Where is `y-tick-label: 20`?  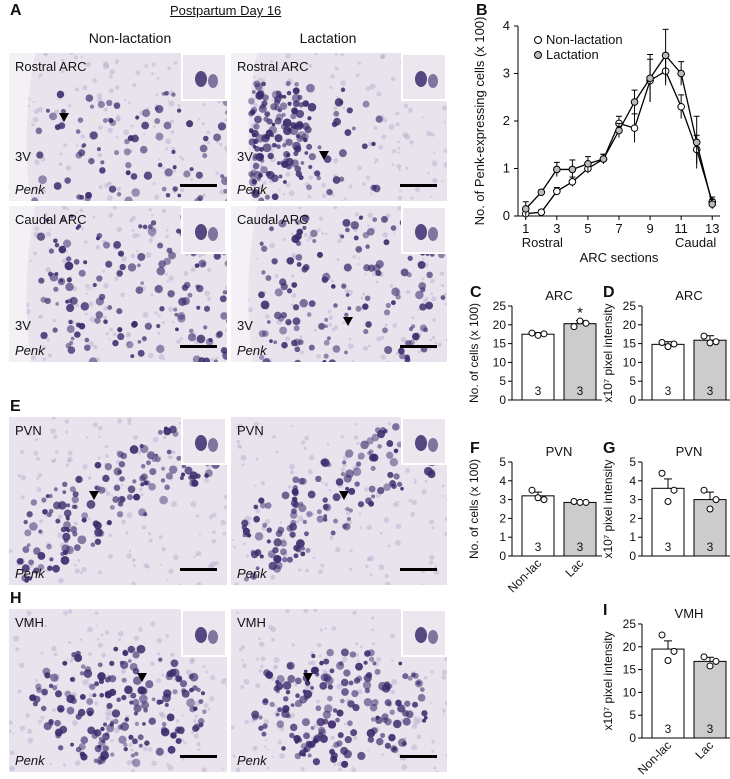
y-tick-label: 20 is located at coordinates (630, 325).